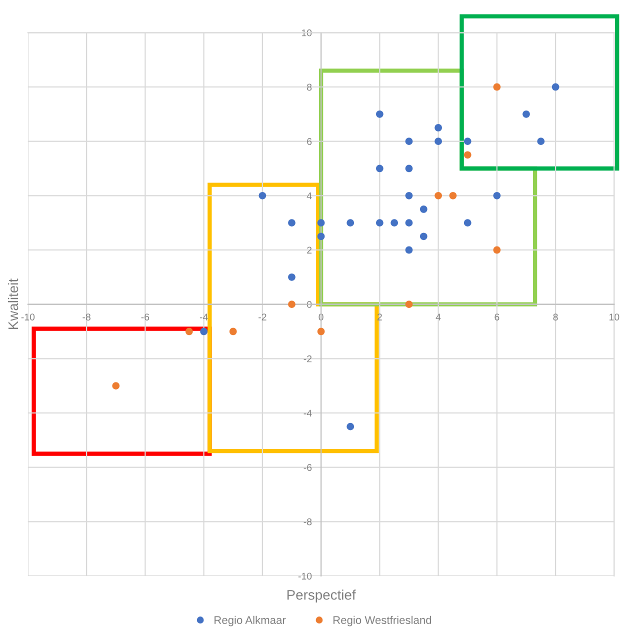 The height and width of the screenshot is (634, 621). Describe the element at coordinates (262, 317) in the screenshot. I see `x-tick-label: -2` at that location.